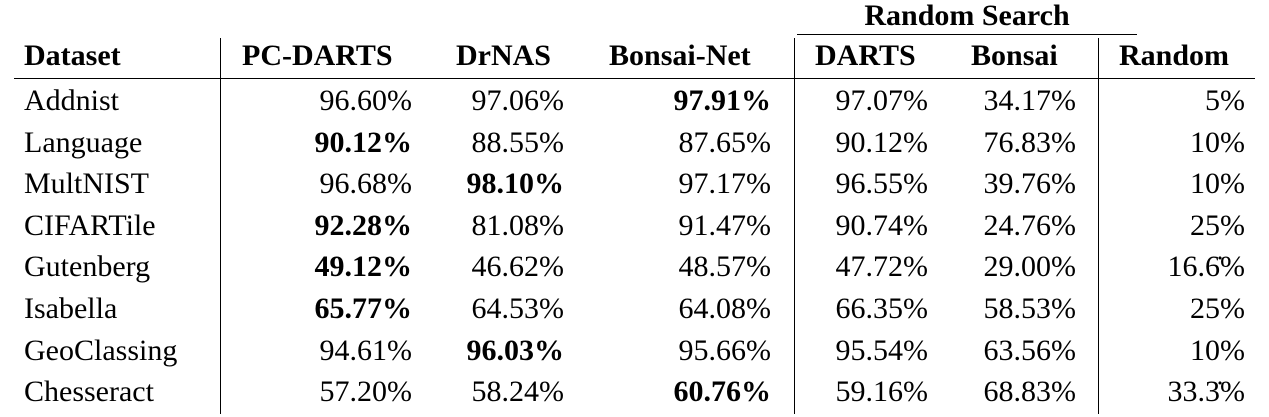 The width and height of the screenshot is (1269, 417). I want to click on accuracy-cell: 96.03%, so click(515, 350).